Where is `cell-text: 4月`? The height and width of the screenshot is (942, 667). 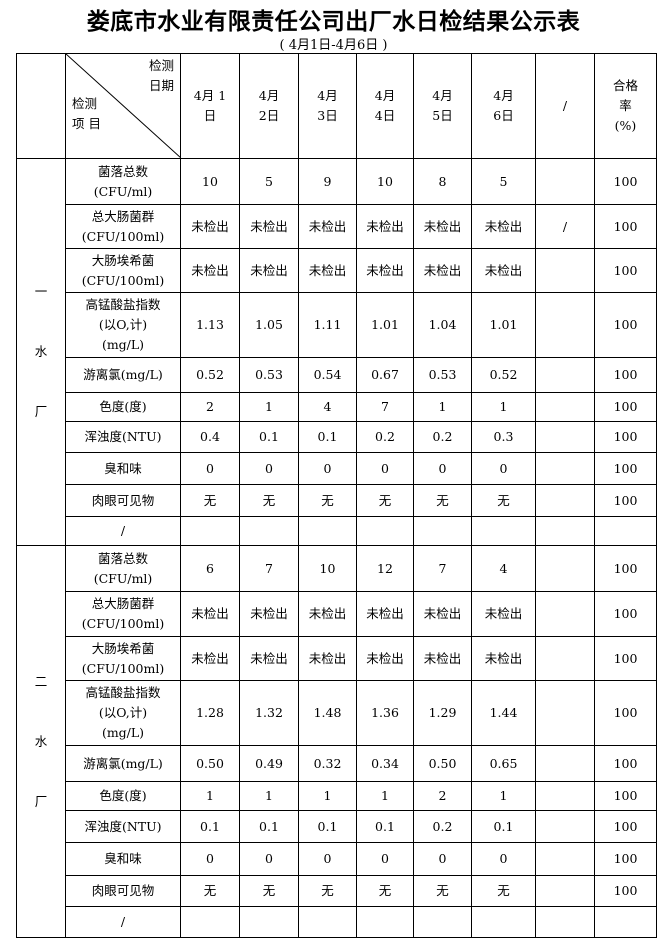 cell-text: 4月 is located at coordinates (385, 95).